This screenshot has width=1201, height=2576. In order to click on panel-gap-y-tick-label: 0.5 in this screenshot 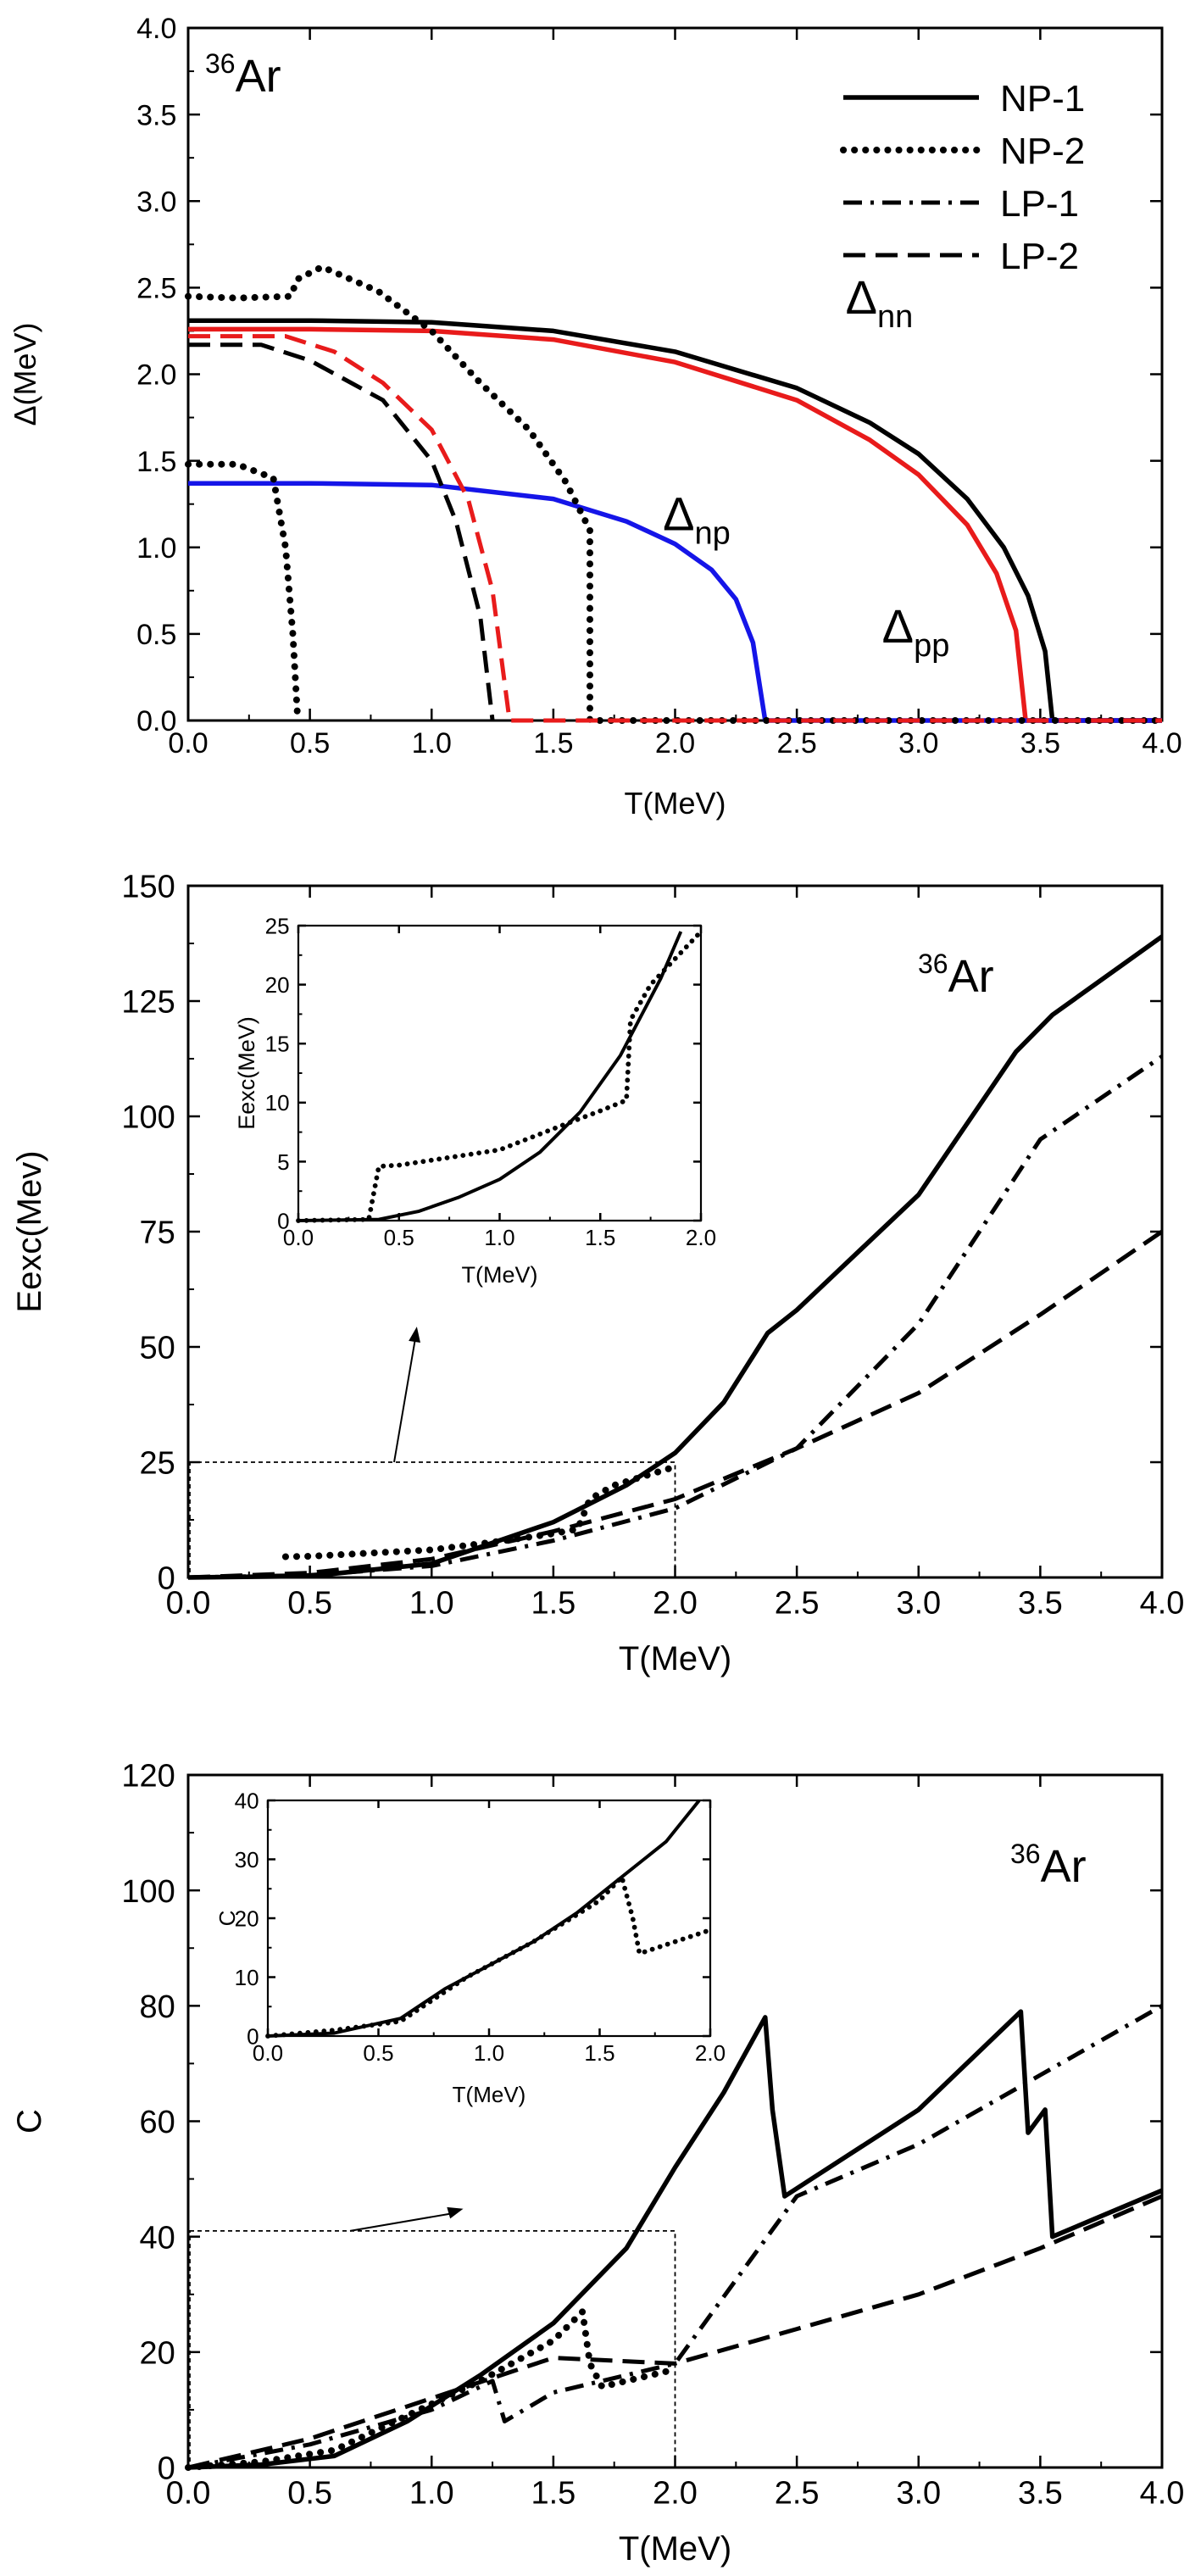, I will do `click(156, 635)`.